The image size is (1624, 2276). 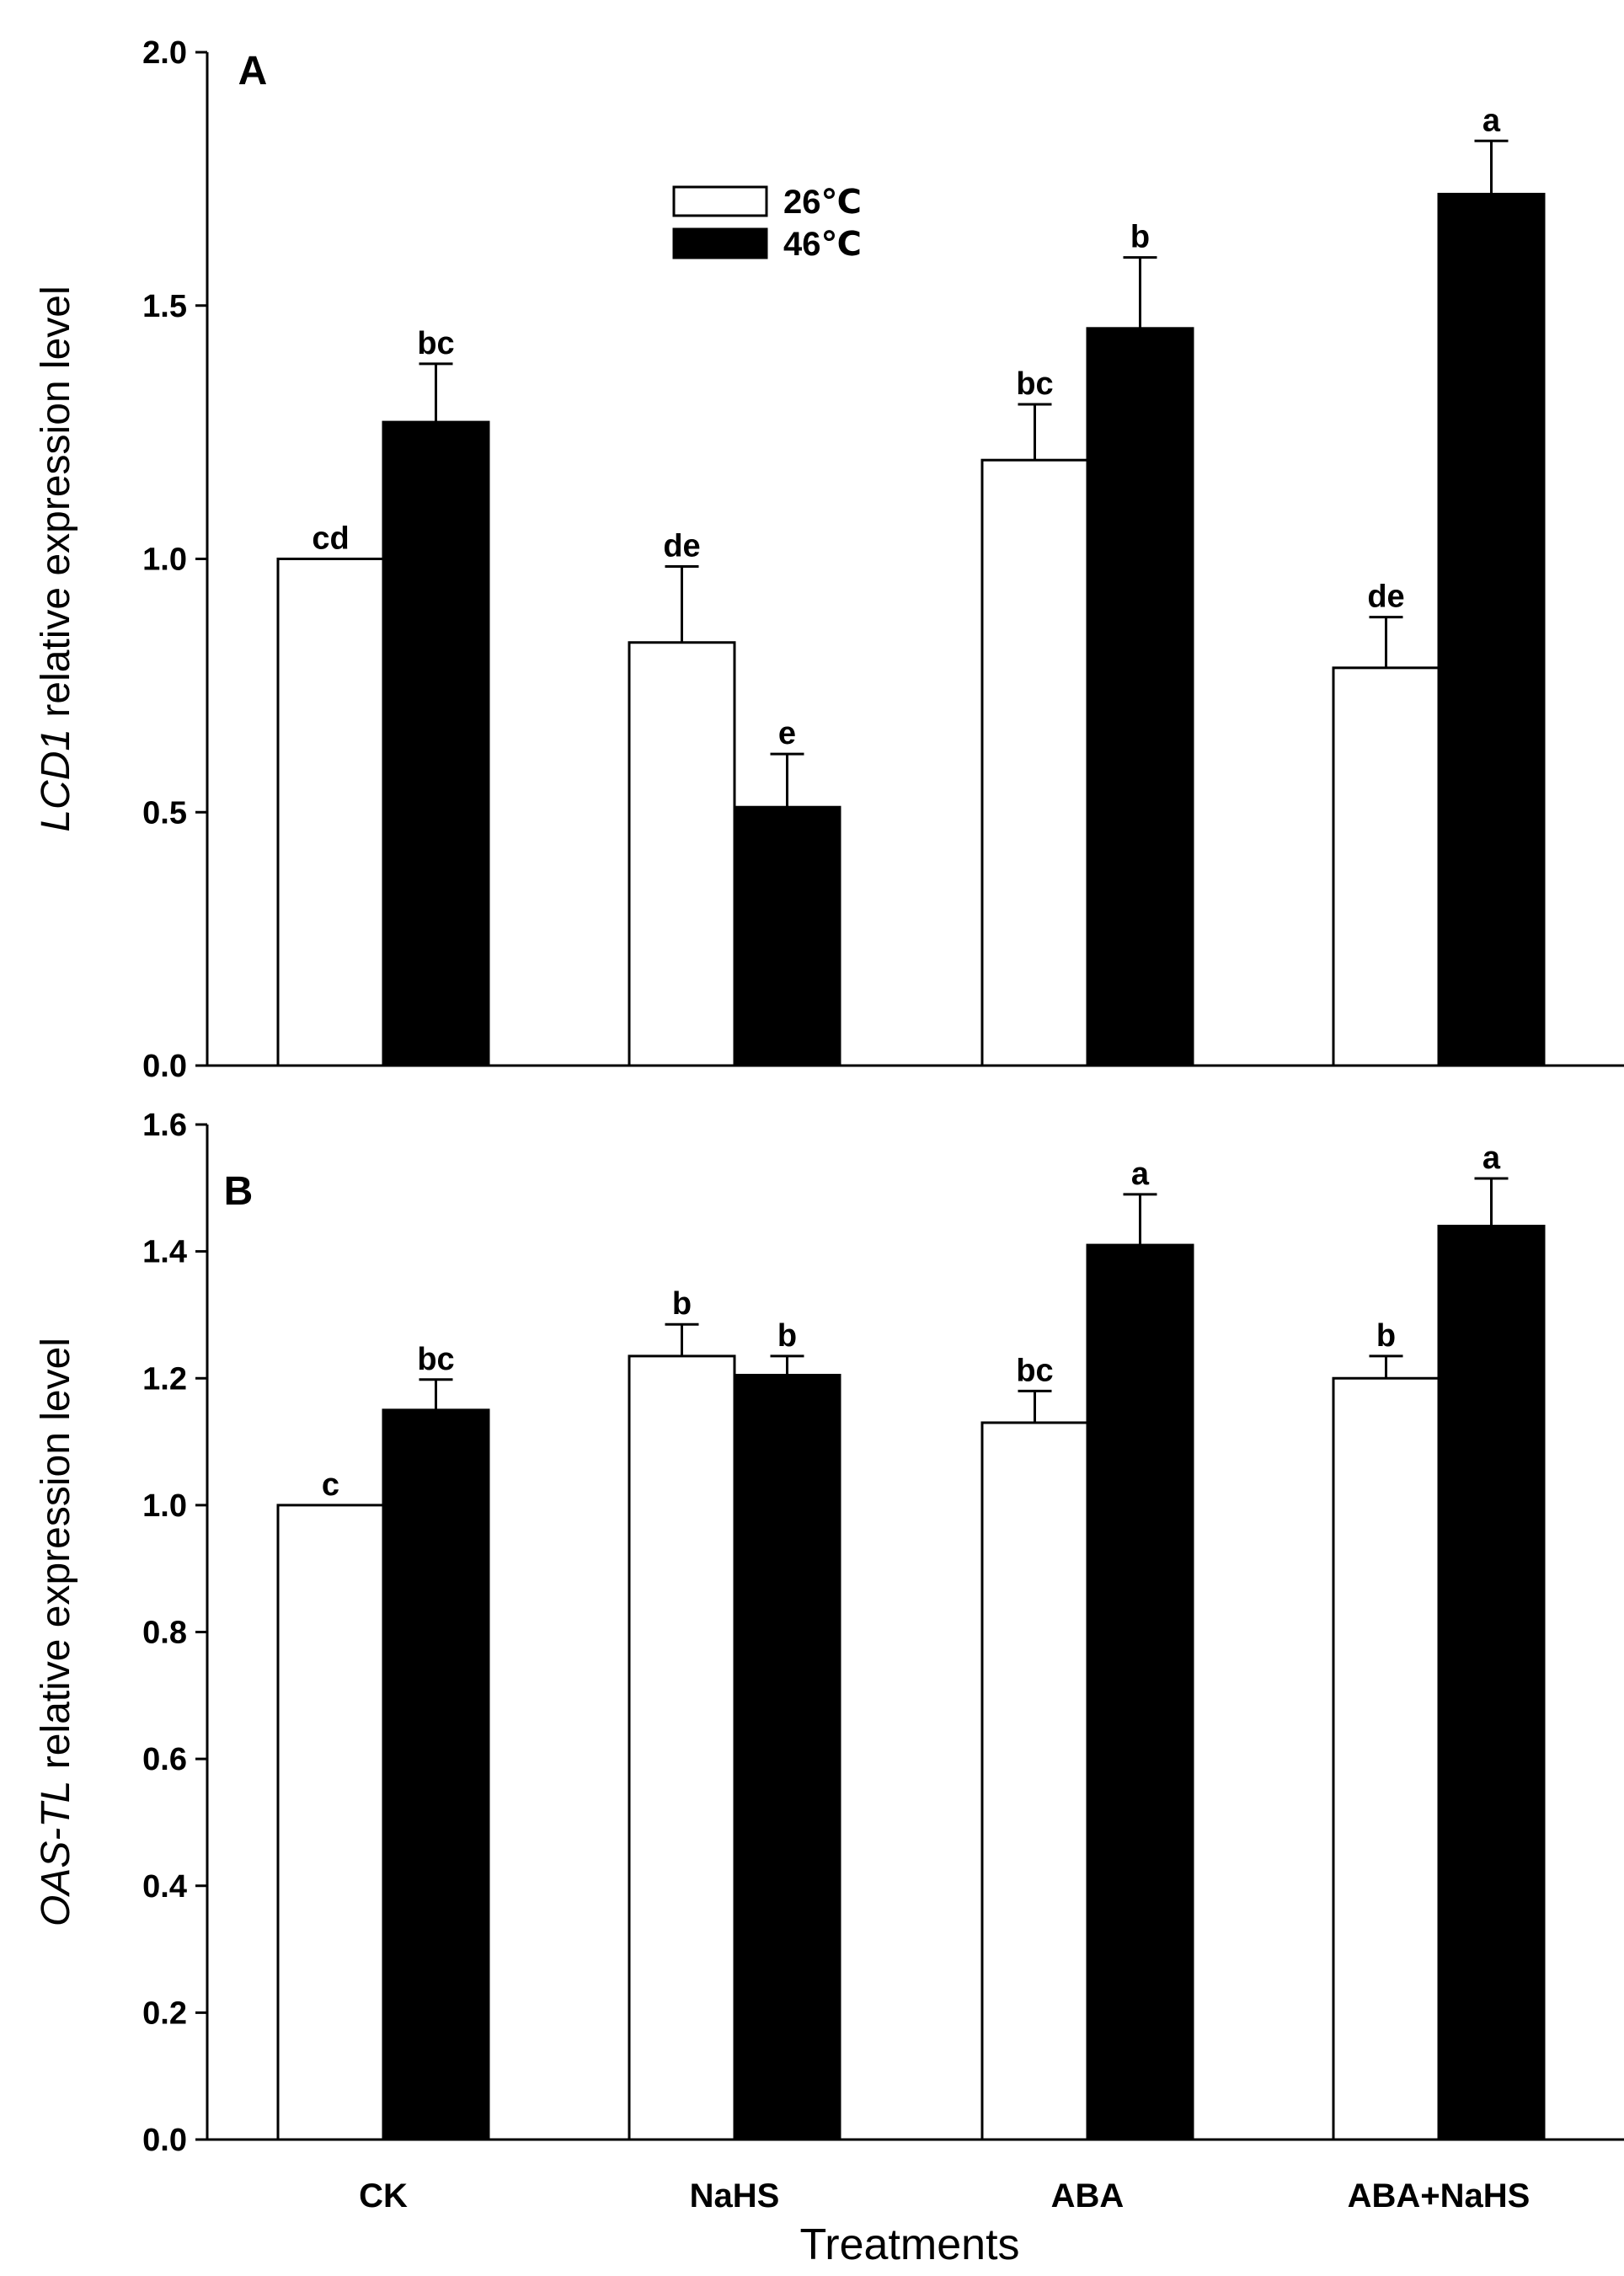 What do you see at coordinates (787, 733) in the screenshot?
I see `significance-letter: e` at bounding box center [787, 733].